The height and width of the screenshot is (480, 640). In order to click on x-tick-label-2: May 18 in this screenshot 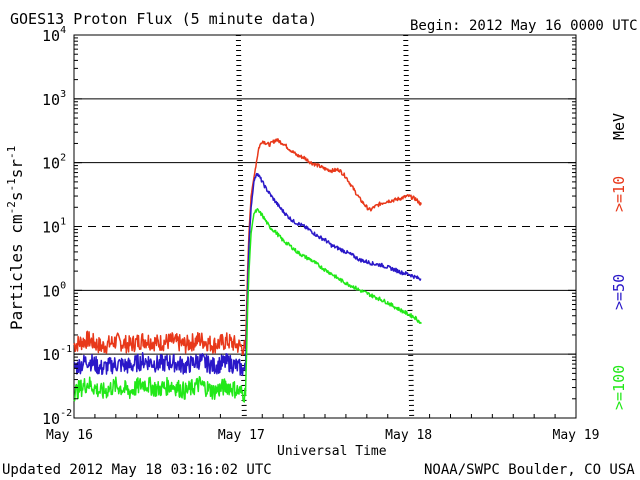, I will do `click(408, 435)`.